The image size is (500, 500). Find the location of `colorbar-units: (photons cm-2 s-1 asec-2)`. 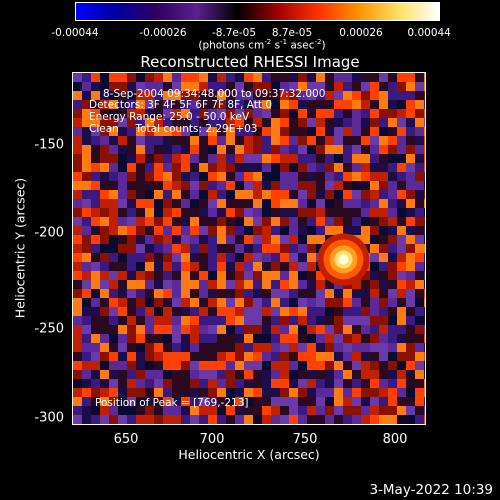

colorbar-units: (photons cm-2 s-1 asec-2) is located at coordinates (261, 45).